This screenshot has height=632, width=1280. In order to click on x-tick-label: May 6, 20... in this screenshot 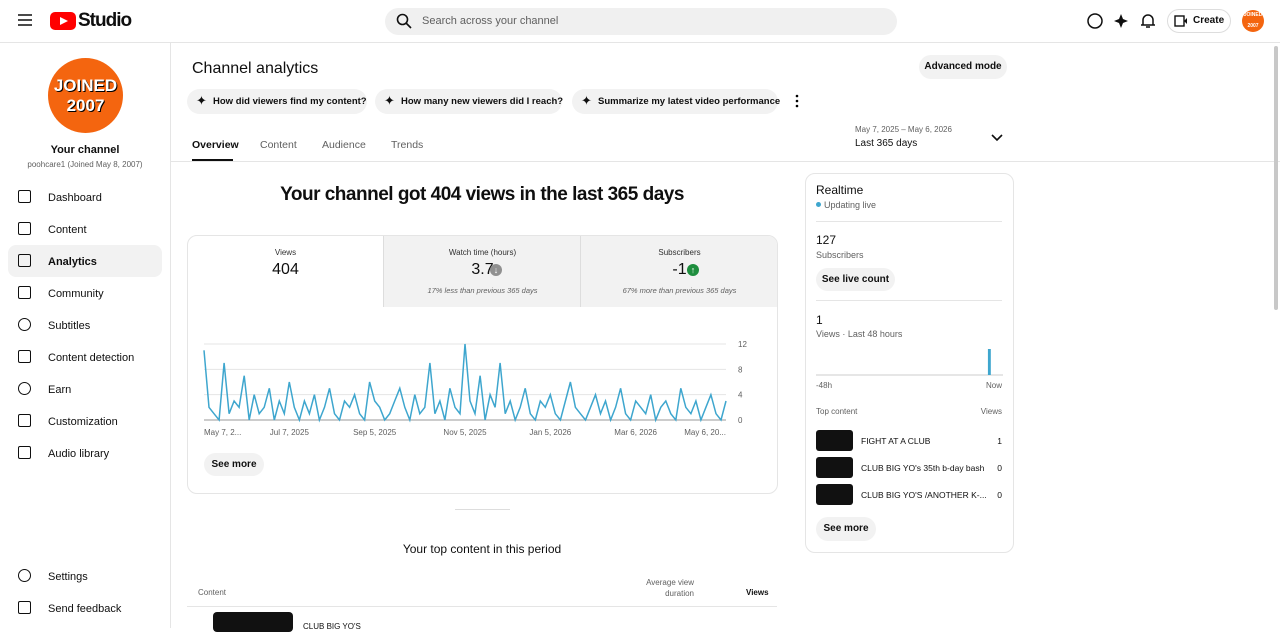, I will do `click(705, 432)`.